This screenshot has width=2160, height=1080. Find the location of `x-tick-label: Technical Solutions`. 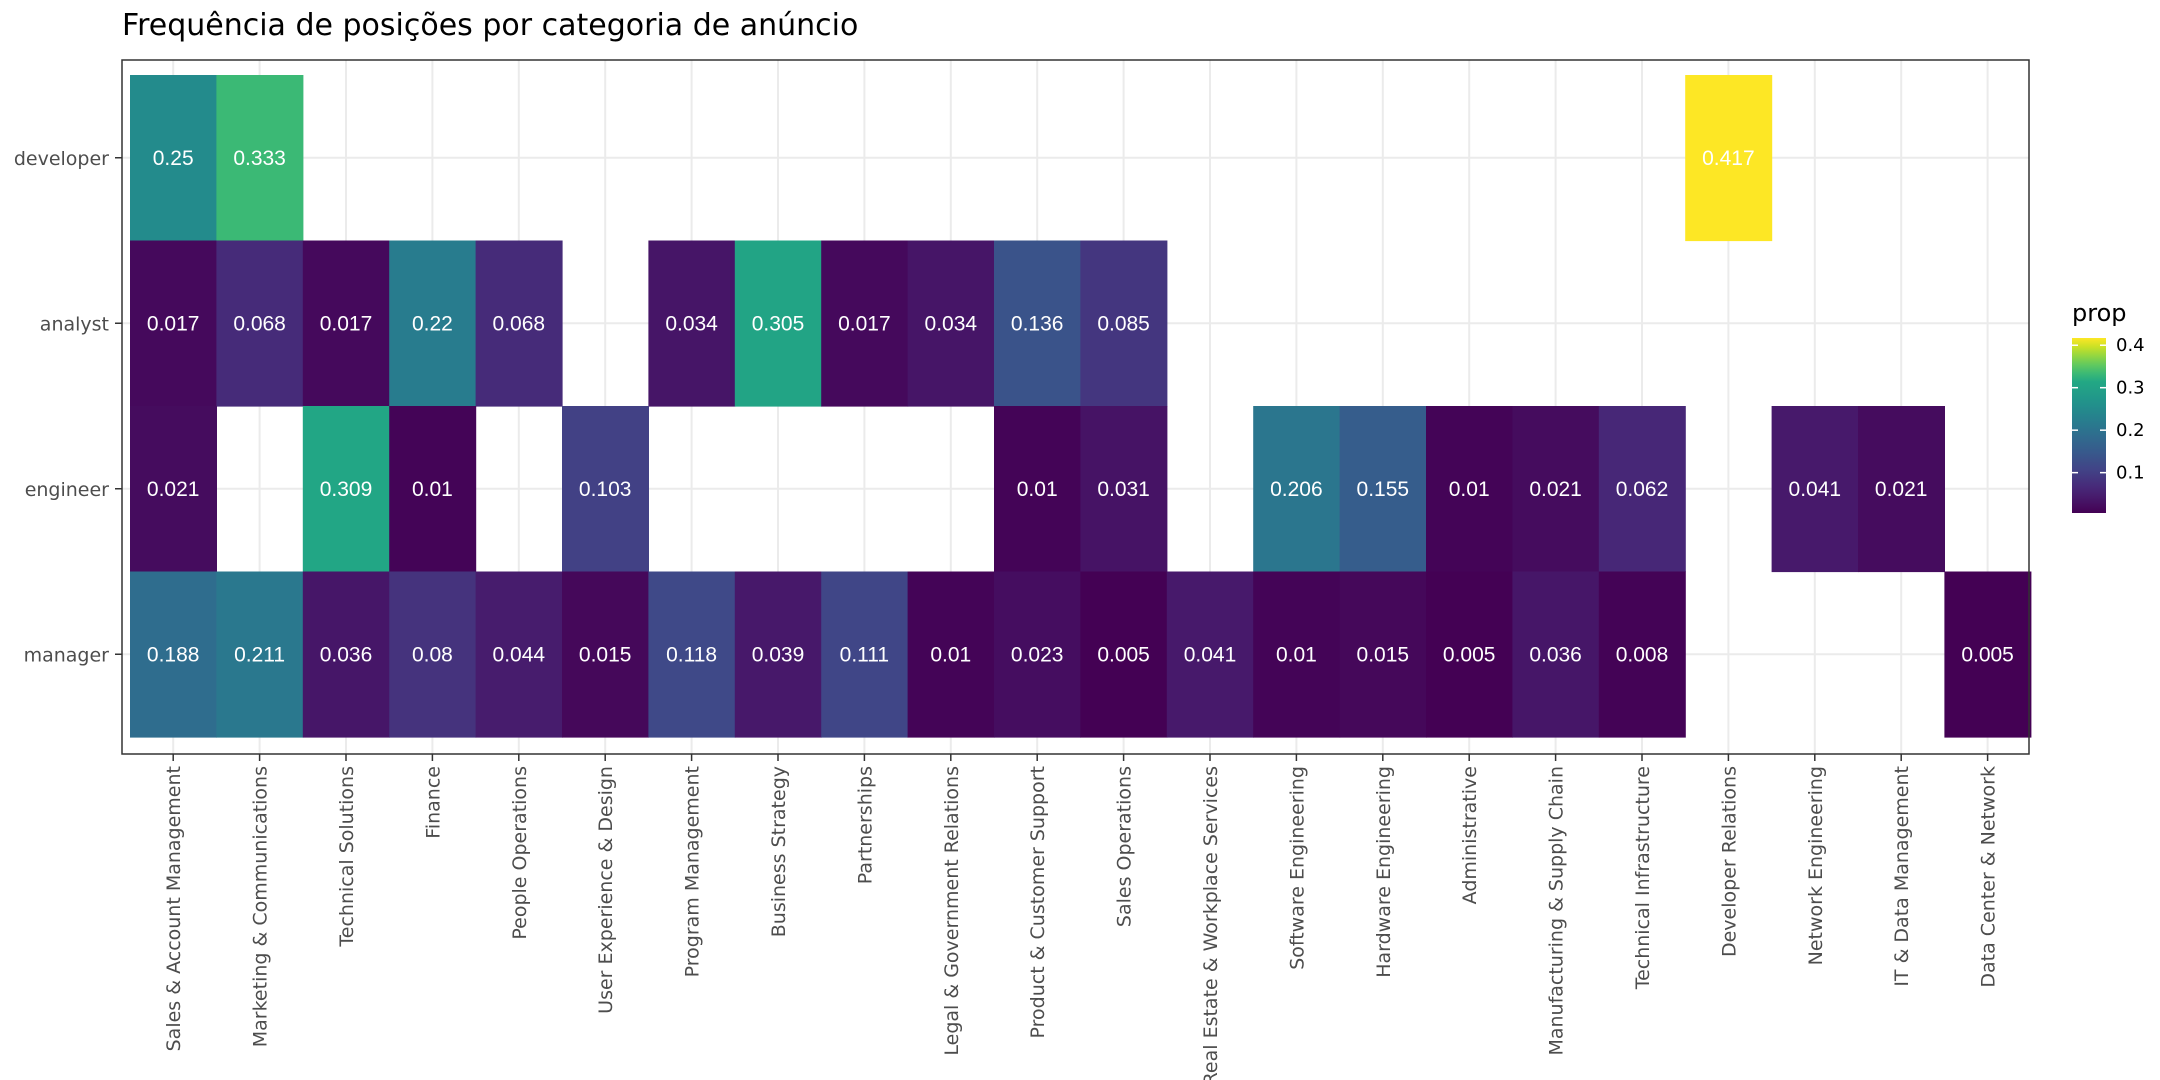

x-tick-label: Technical Solutions is located at coordinates (347, 857).